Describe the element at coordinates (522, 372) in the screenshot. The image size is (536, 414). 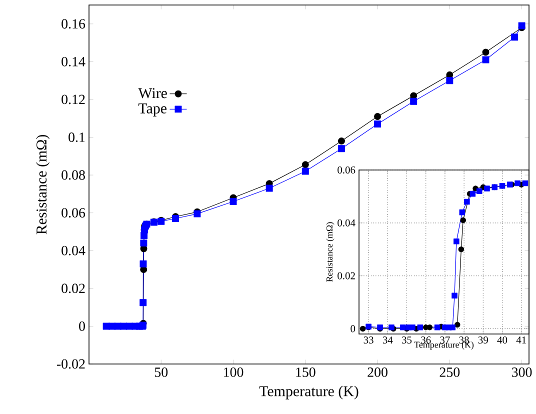
I see `x-tick-label: 300` at that location.